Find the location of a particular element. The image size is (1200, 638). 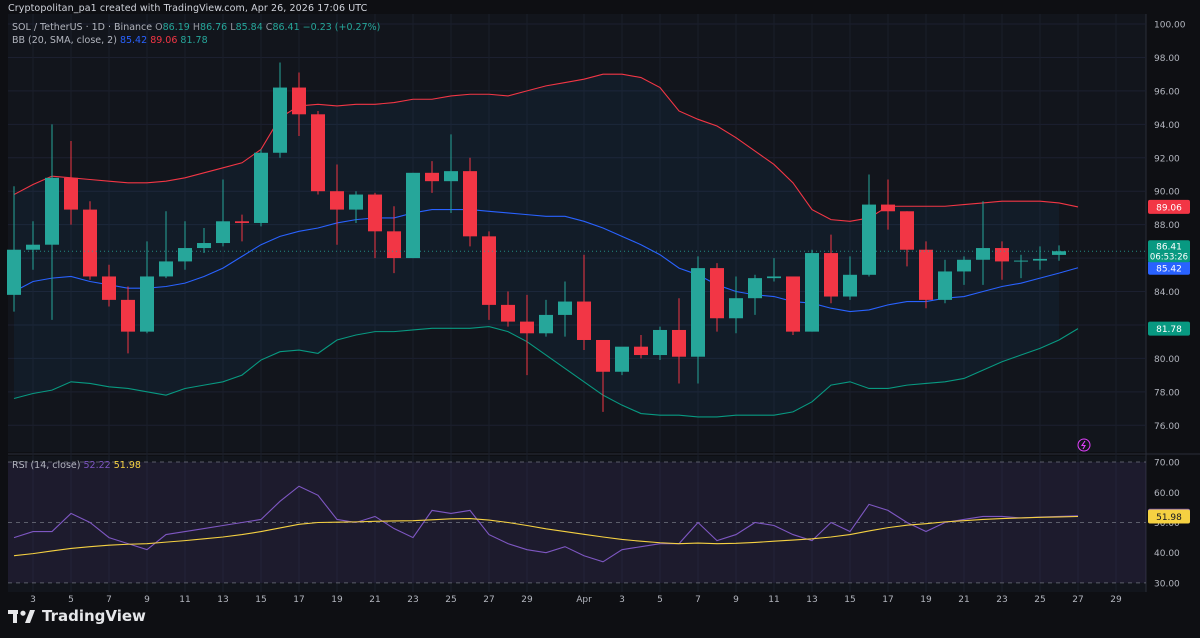

rsi-tick-label: 70.00 is located at coordinates (1167, 464).